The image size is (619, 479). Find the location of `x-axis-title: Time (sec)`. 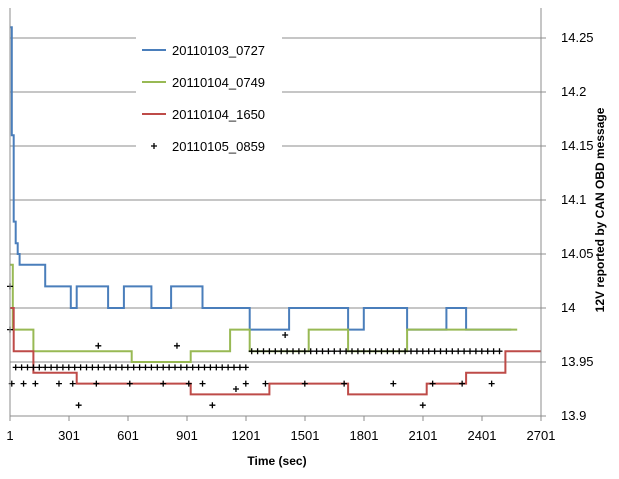

x-axis-title: Time (sec) is located at coordinates (276, 461).